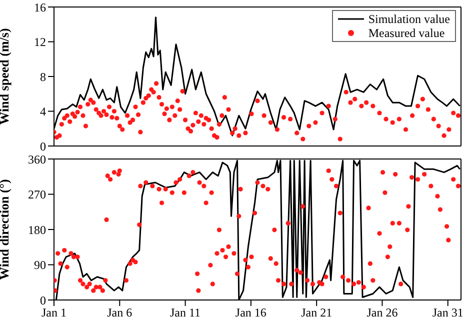 The height and width of the screenshot is (322, 474). I want to click on y-tick-label: 90, so click(40, 265).